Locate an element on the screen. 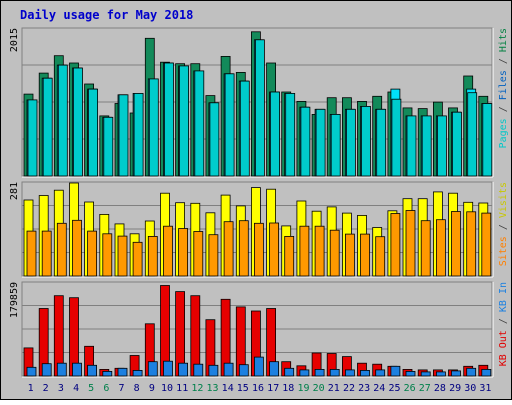 This screenshot has width=512, height=405. chart-title: Daily usage for May 2018 is located at coordinates (106, 15).